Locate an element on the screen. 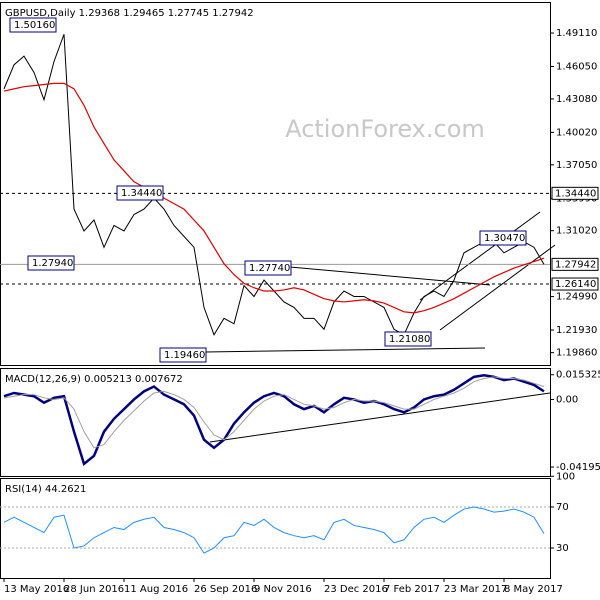 The width and height of the screenshot is (600, 600). x-tick-label: 7 Feb 2017 is located at coordinates (412, 589).